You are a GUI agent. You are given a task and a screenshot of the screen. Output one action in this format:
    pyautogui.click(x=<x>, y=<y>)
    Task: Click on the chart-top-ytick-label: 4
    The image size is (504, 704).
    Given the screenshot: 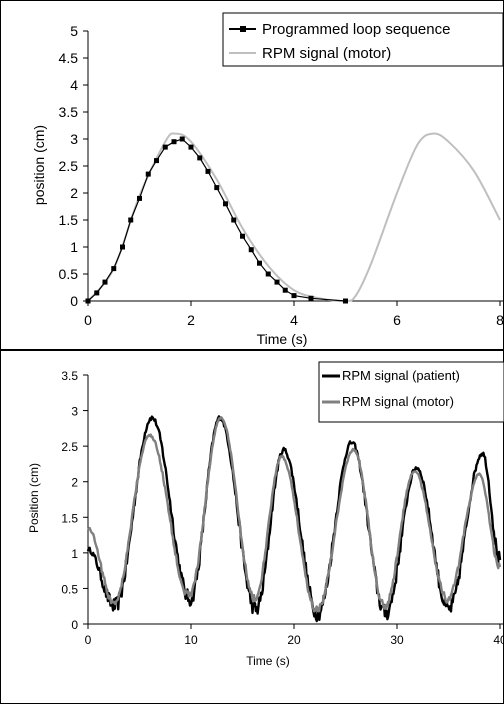 What is the action you would take?
    pyautogui.click(x=74, y=85)
    